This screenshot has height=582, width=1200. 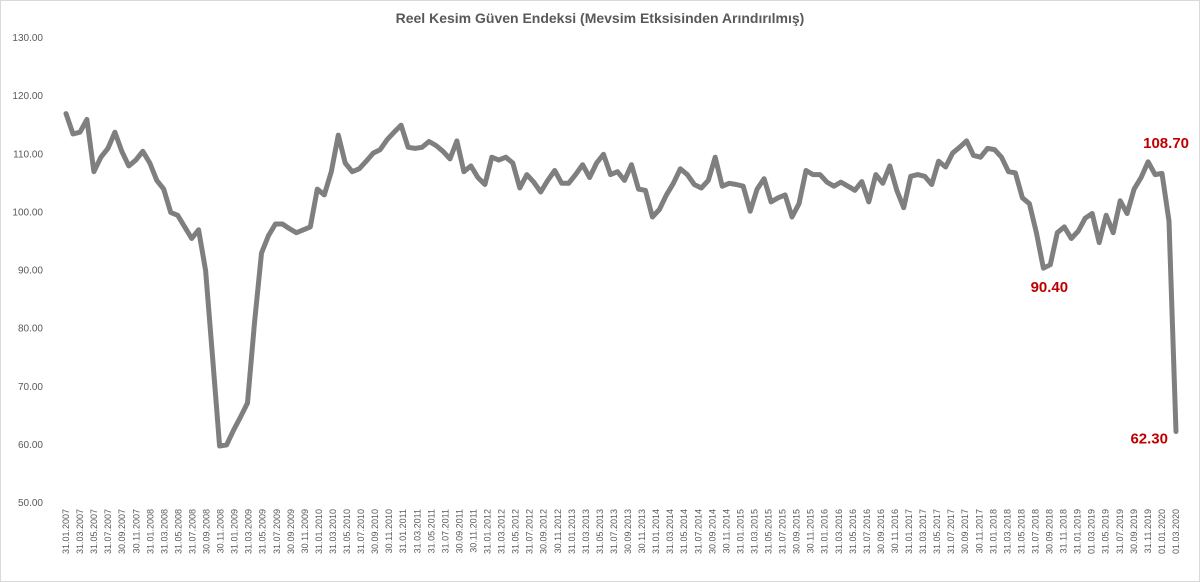 What do you see at coordinates (347, 531) in the screenshot?
I see `x-tick-label: 31.05.2010` at bounding box center [347, 531].